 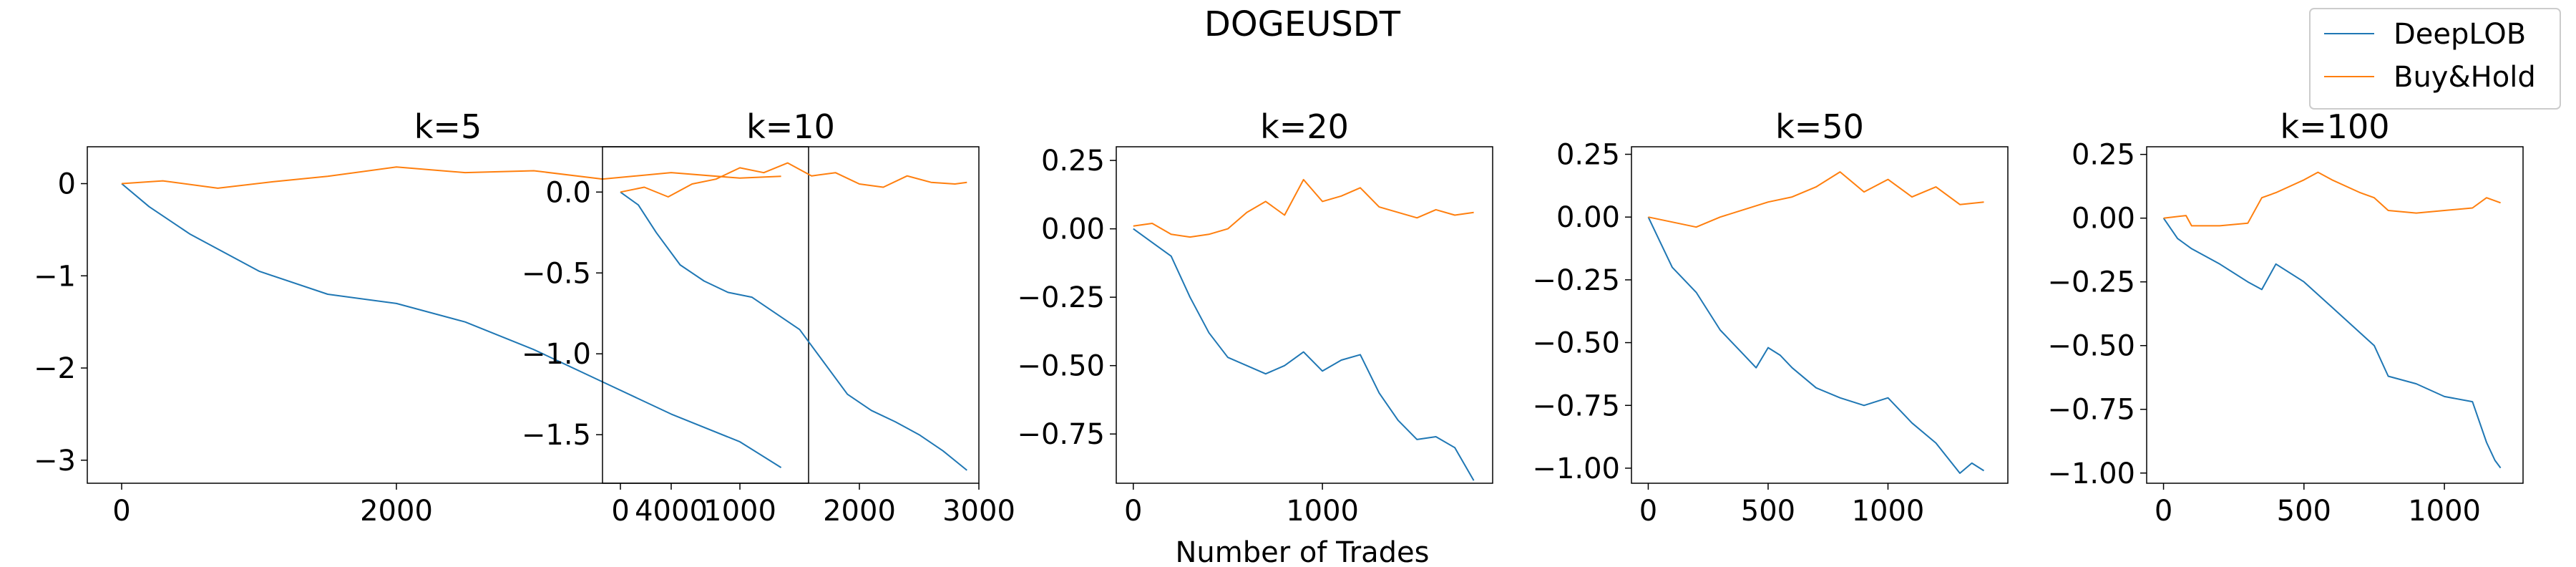 I want to click on y-tick-label: −3, so click(x=55, y=461).